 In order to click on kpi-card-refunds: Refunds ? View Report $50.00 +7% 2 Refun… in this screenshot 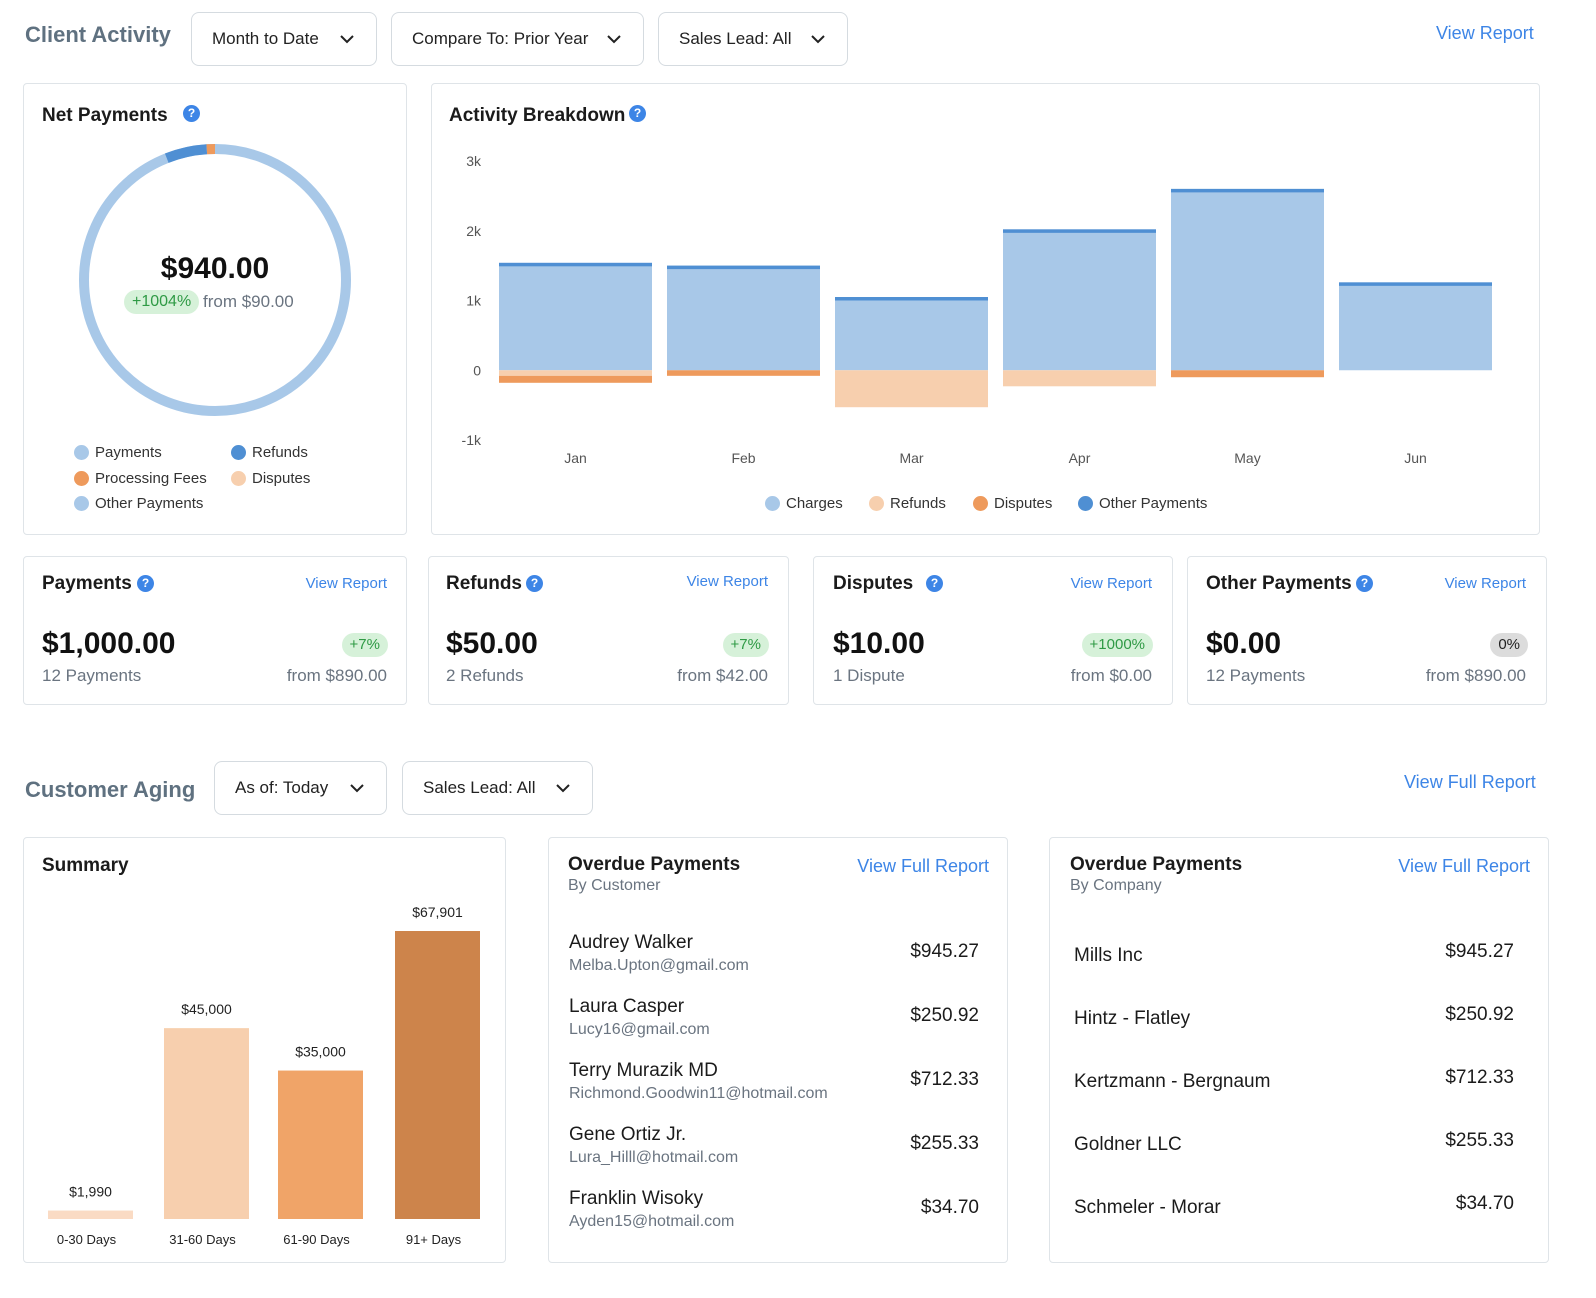, I will do `click(608, 630)`.